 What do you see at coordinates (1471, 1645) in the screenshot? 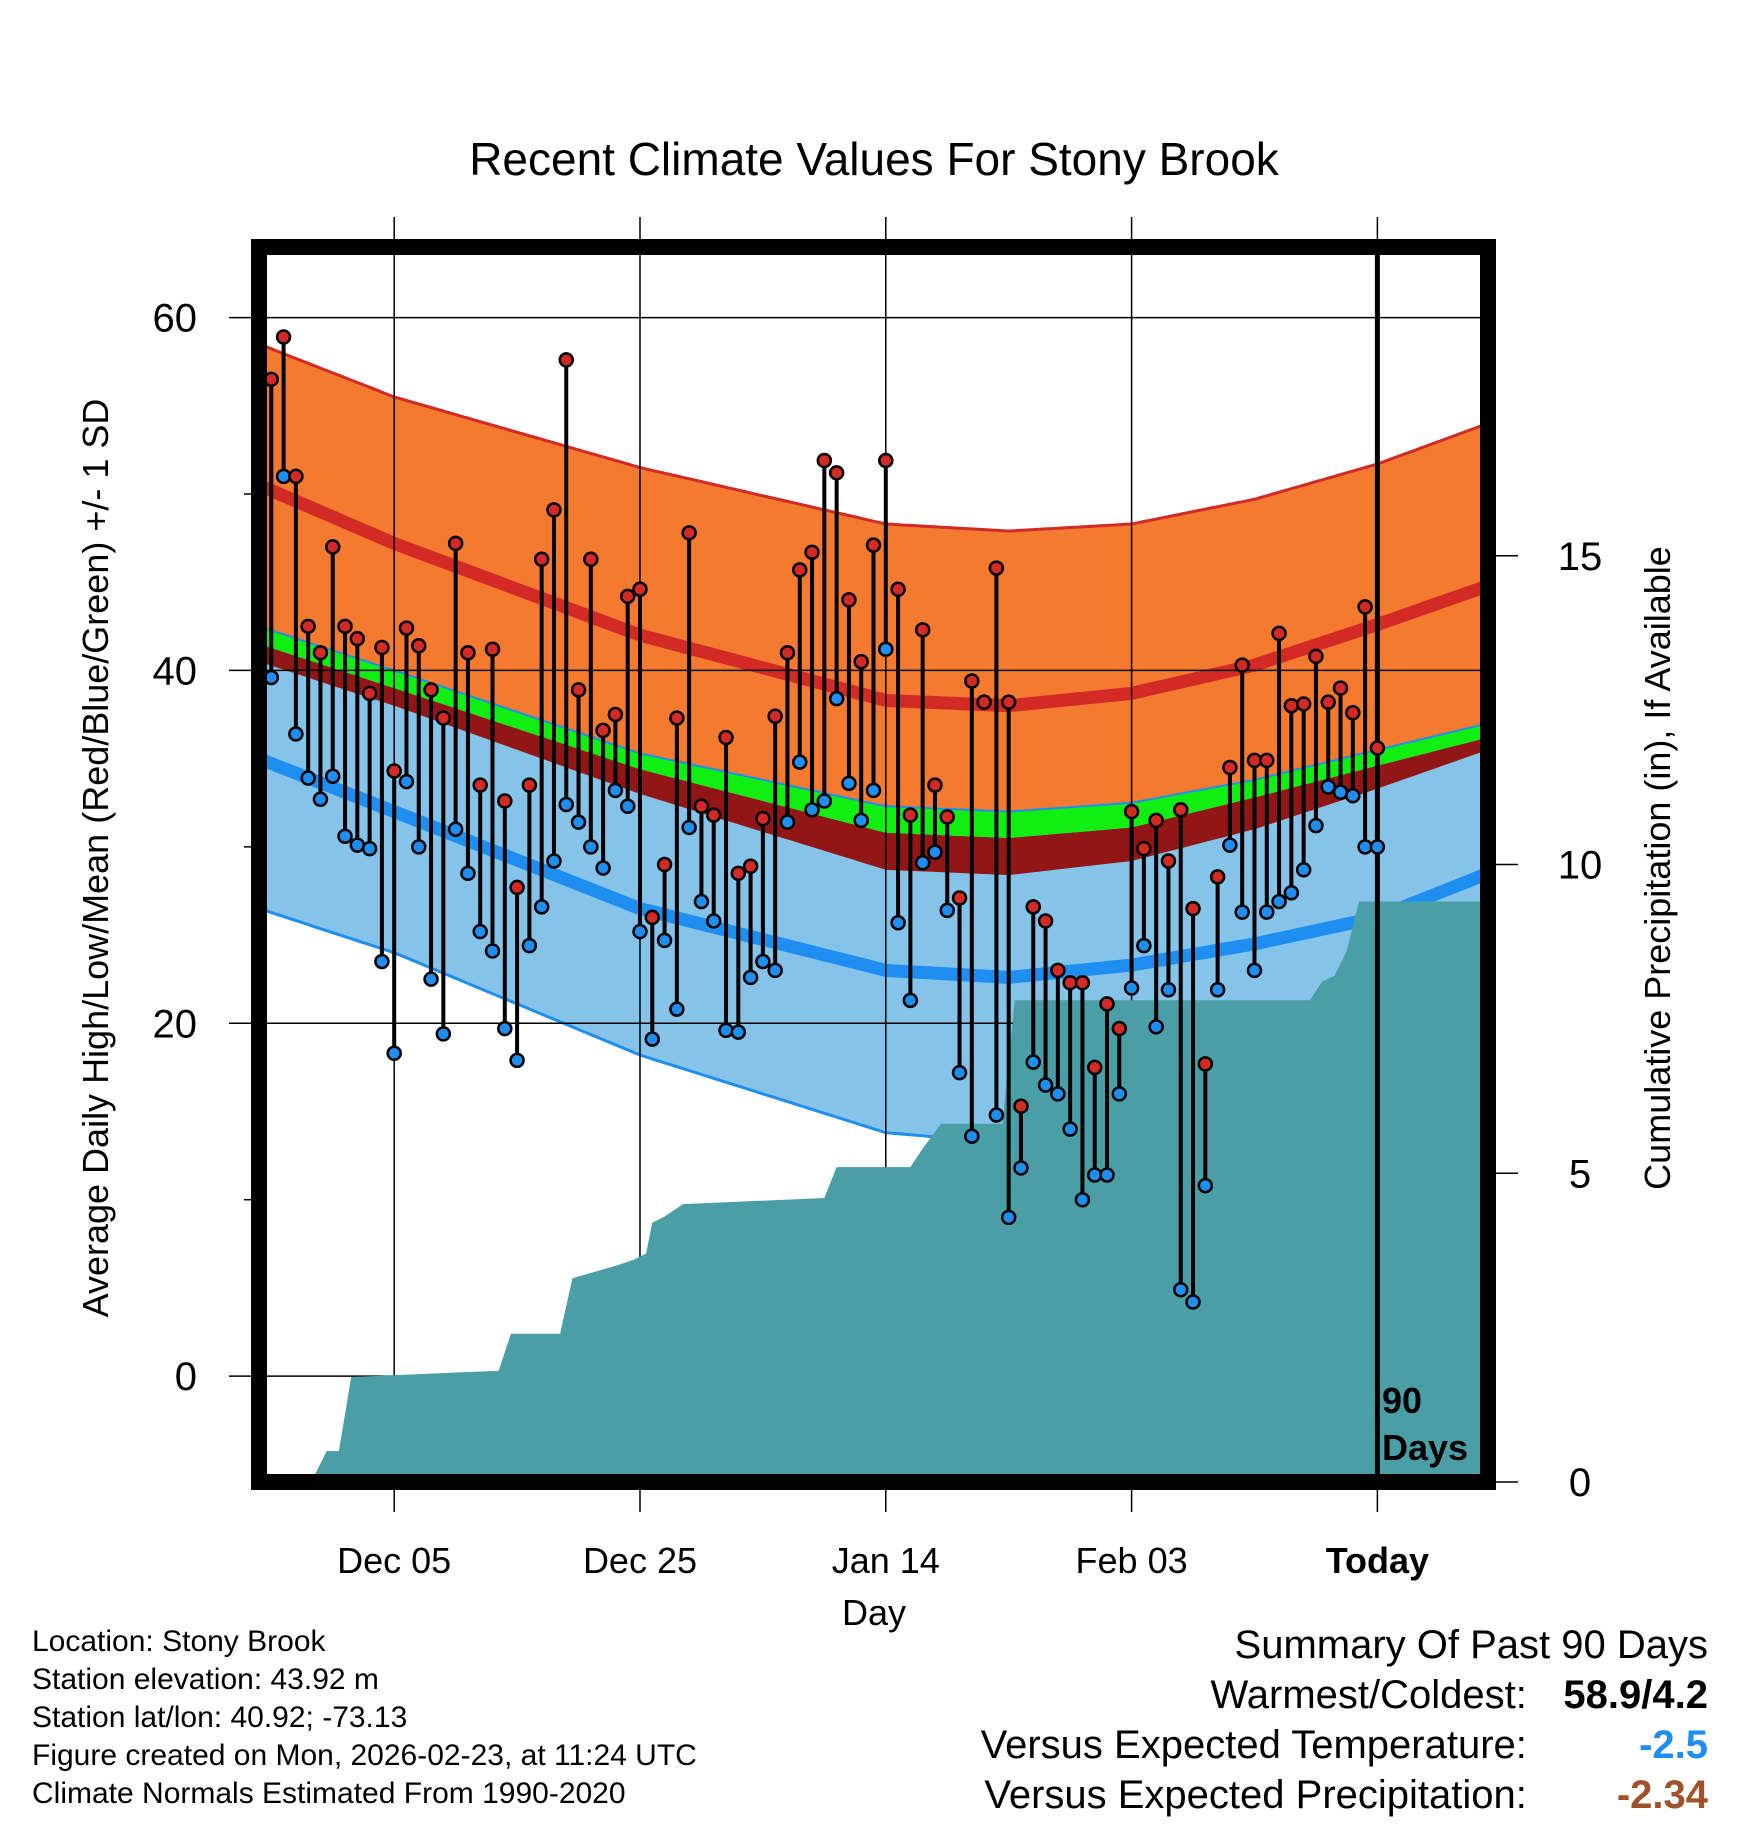
I see `summary-title: Summary Of Past 90 Days` at bounding box center [1471, 1645].